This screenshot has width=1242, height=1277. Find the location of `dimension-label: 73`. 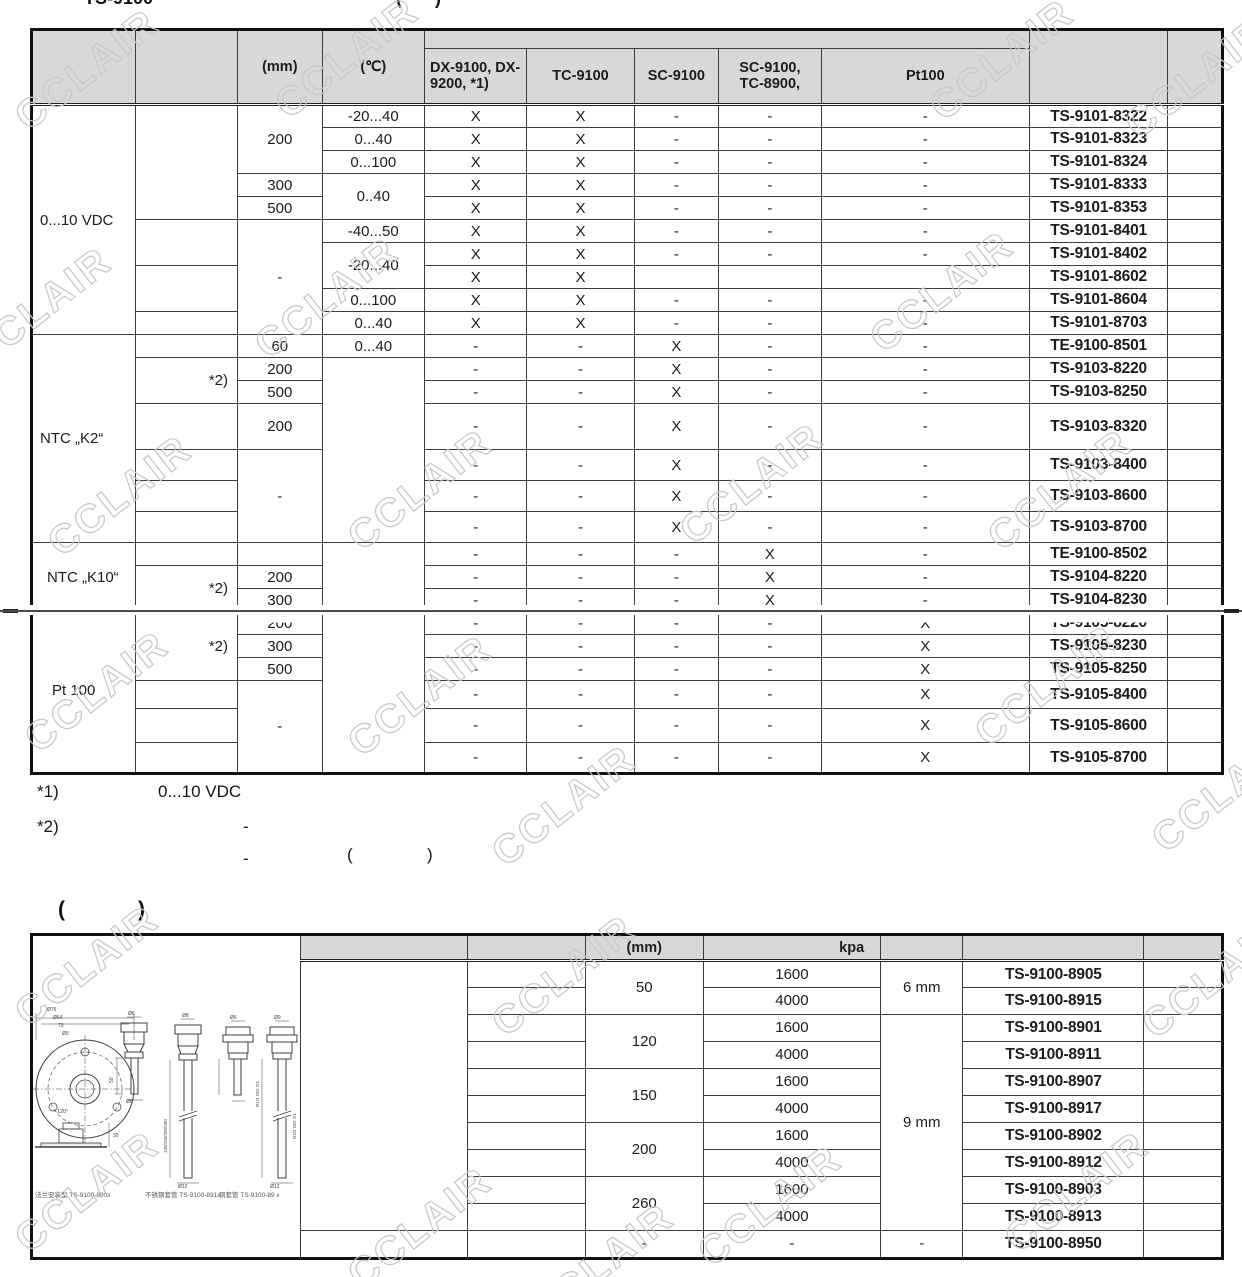

dimension-label: 73 is located at coordinates (61, 1026).